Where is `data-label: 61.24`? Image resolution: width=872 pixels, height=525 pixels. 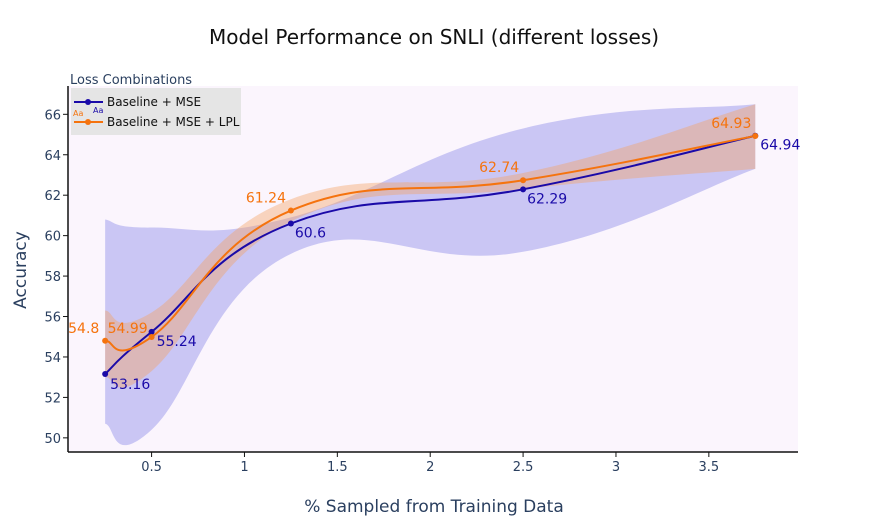 data-label: 61.24 is located at coordinates (266, 199).